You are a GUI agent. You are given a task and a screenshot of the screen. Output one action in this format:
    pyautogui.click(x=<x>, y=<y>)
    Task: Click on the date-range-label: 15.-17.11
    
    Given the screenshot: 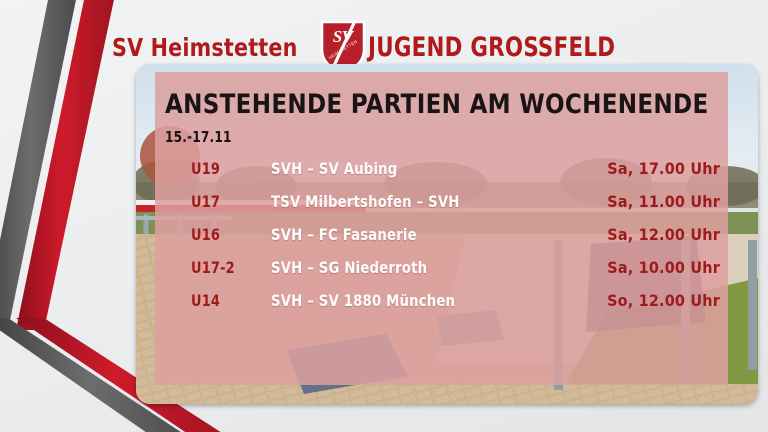 What is the action you would take?
    pyautogui.click(x=198, y=137)
    